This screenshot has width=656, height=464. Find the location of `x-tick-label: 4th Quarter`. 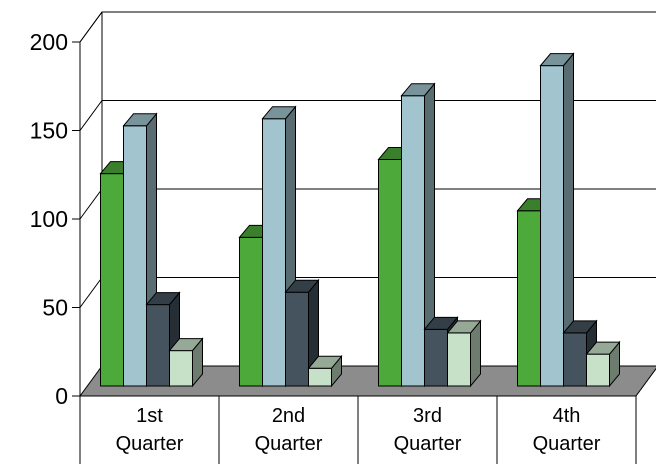

x-tick-label: 4th Quarter is located at coordinates (567, 430).